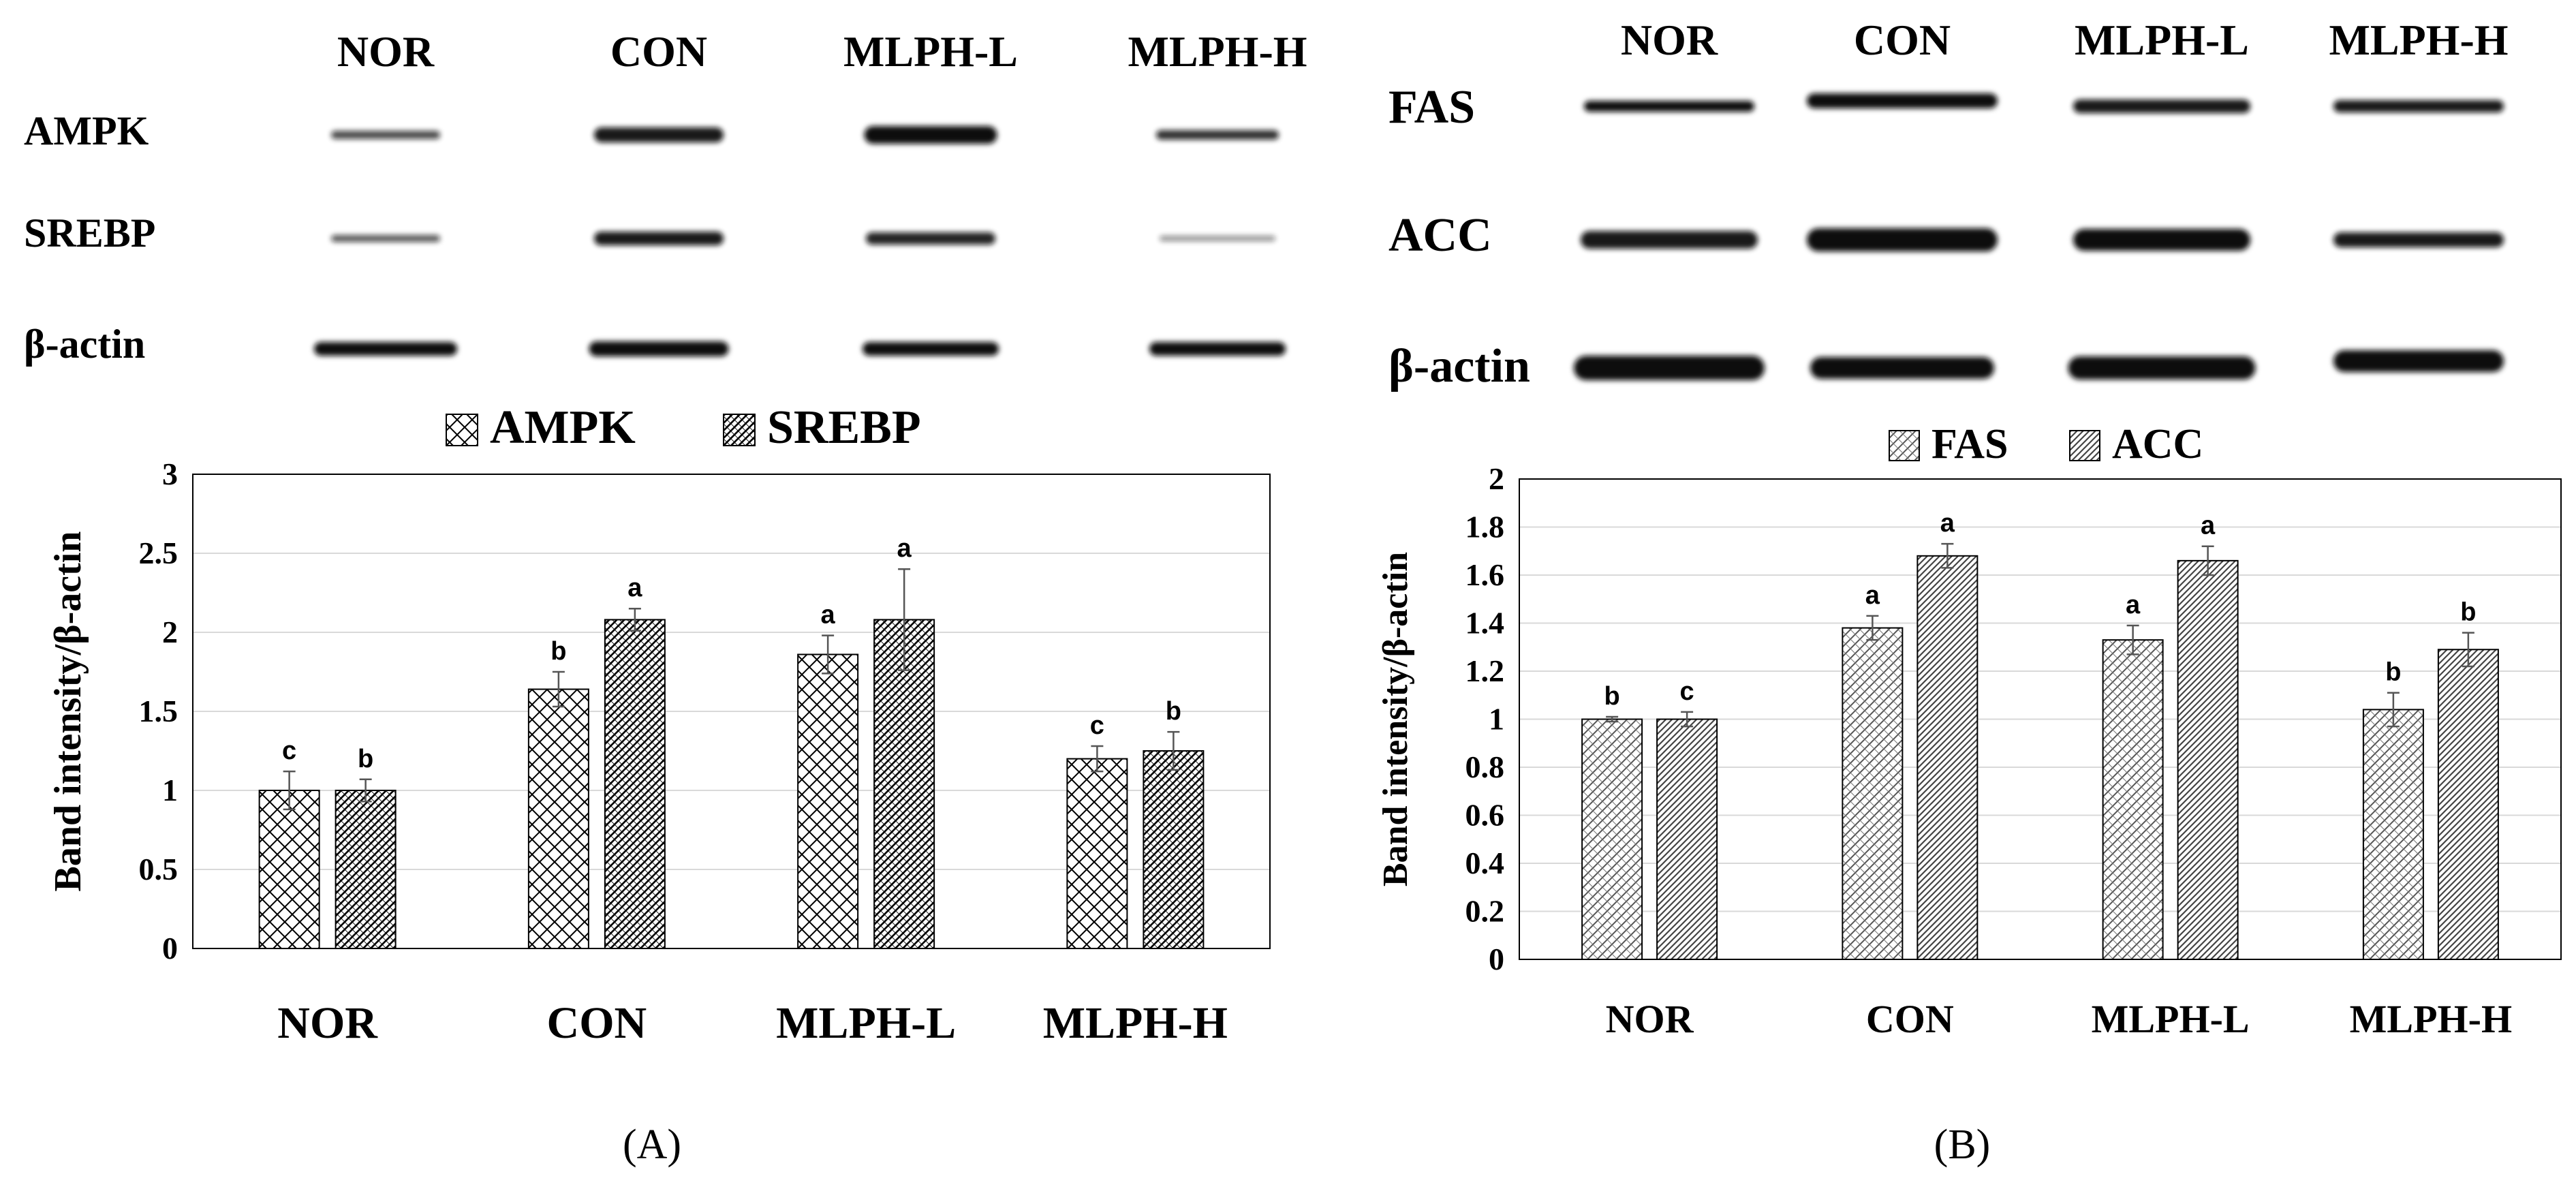 Image resolution: width=2576 pixels, height=1189 pixels. Describe the element at coordinates (2468, 650) in the screenshot. I see `error-bar-acc-mlph-h` at that location.